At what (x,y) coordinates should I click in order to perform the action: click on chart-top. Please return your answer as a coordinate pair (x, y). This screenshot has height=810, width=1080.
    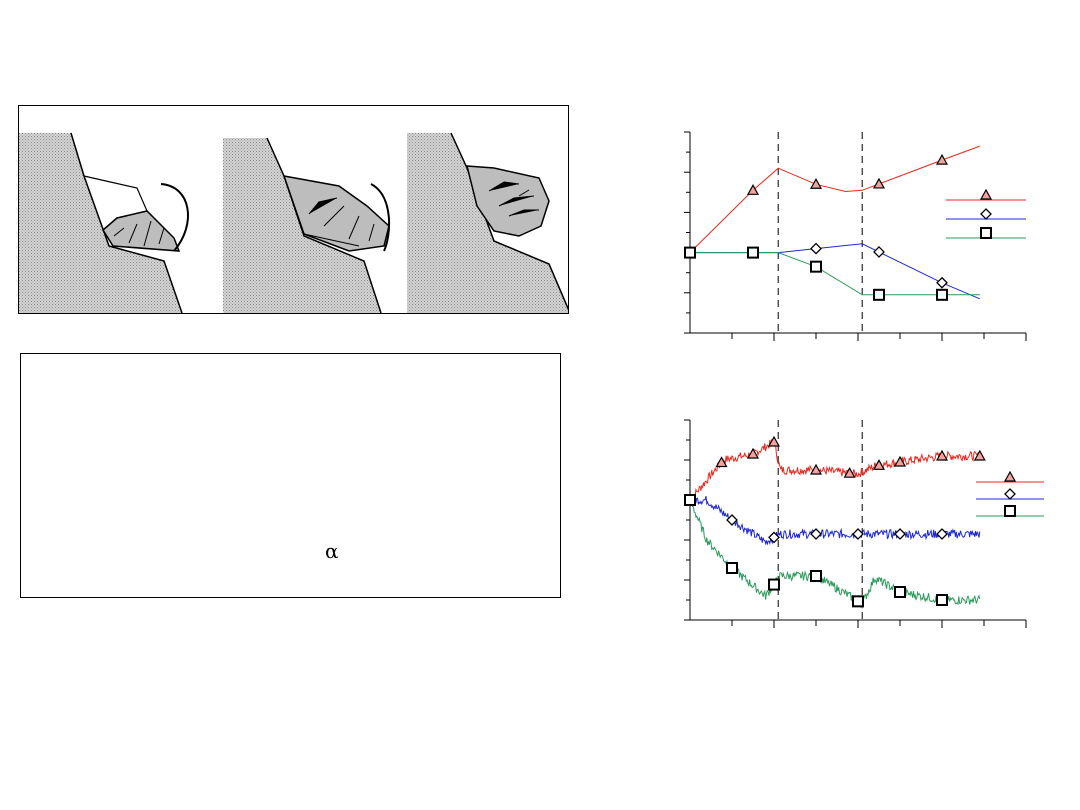
    Looking at the image, I should click on (855, 236).